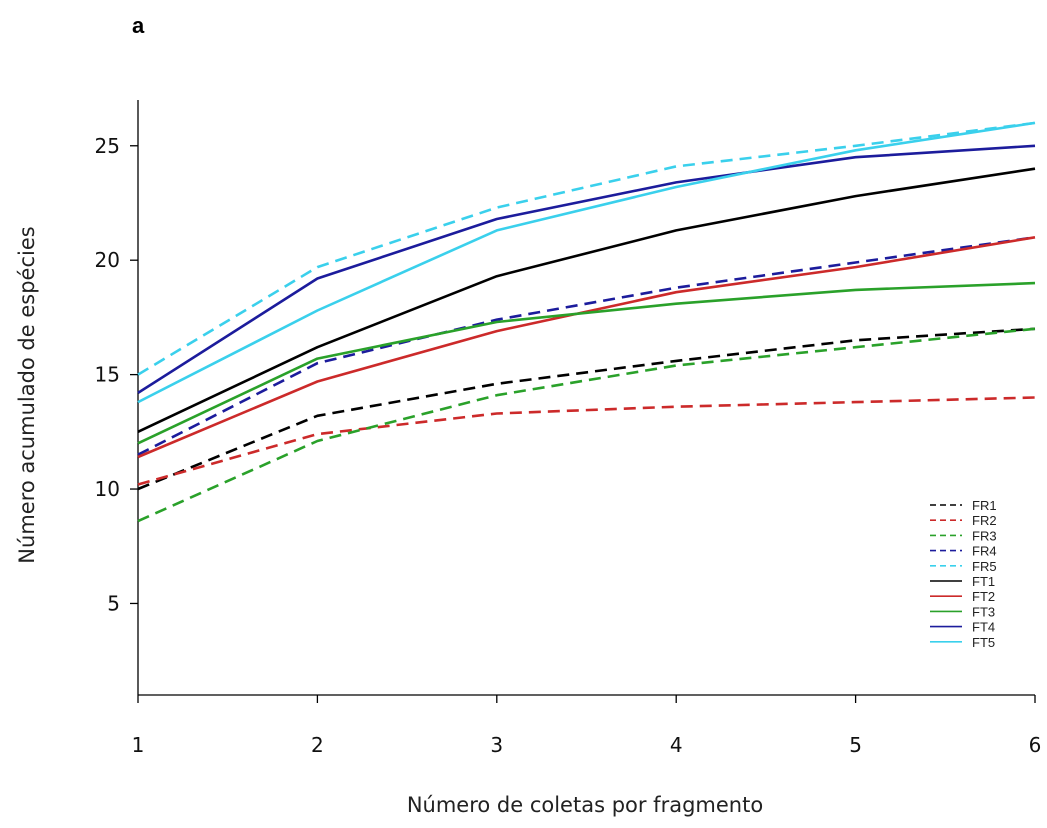 Image resolution: width=1047 pixels, height=828 pixels. Describe the element at coordinates (984, 551) in the screenshot. I see `legend-label: FR4` at that location.